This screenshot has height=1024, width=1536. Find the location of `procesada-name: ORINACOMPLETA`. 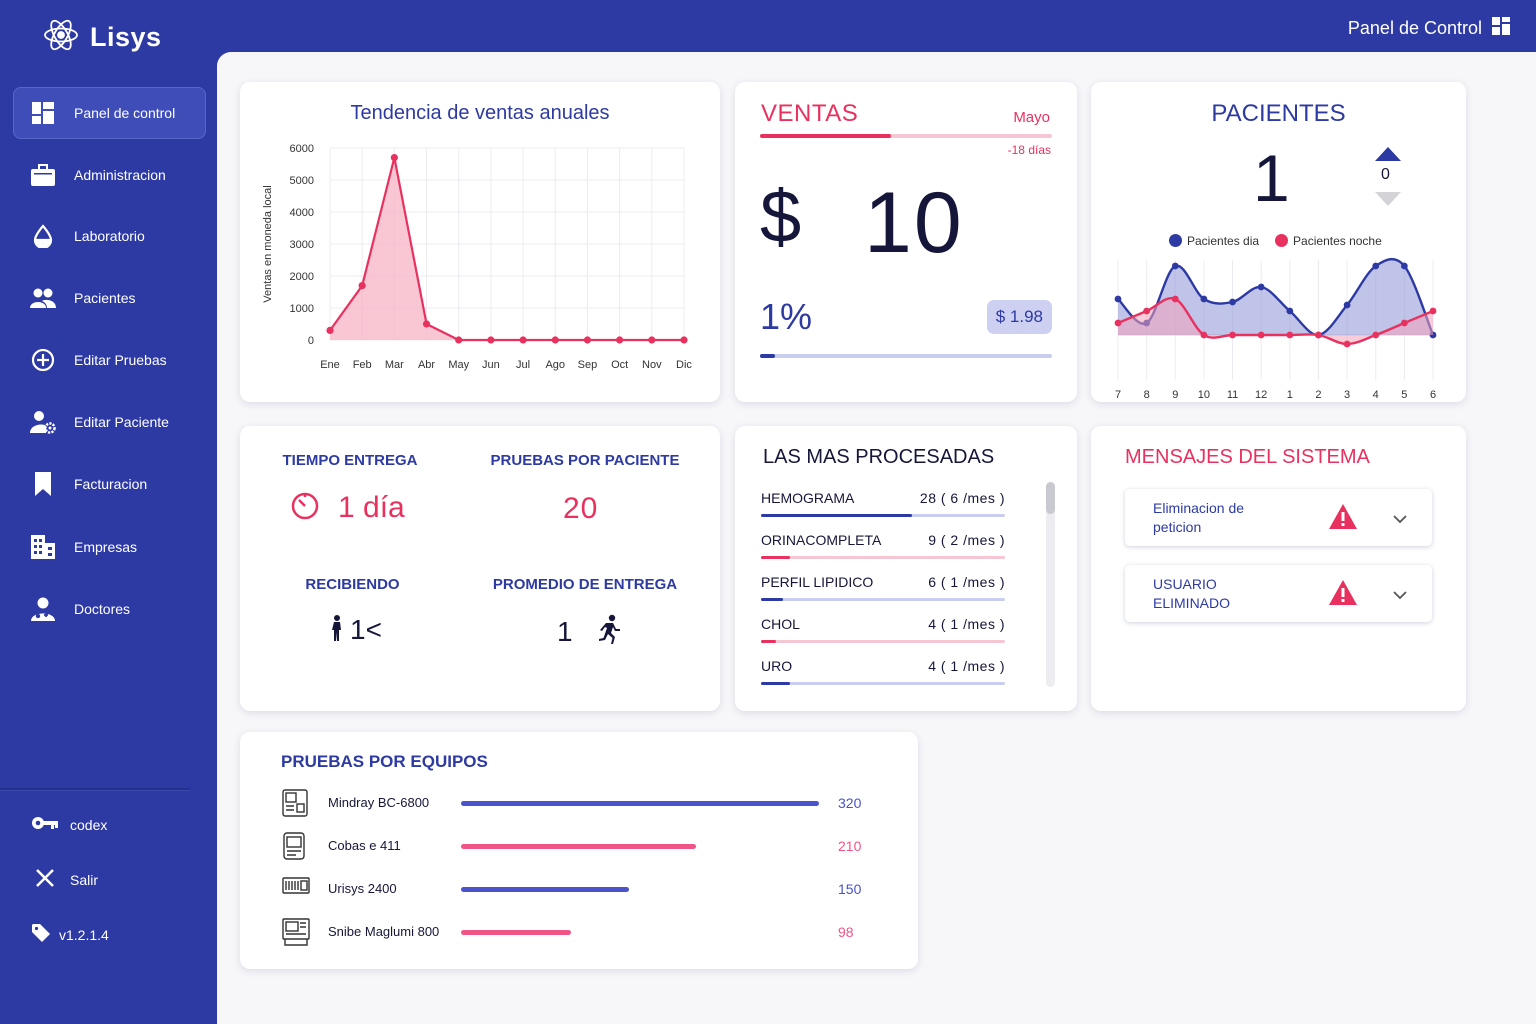

procesada-name: ORINACOMPLETA is located at coordinates (821, 540).